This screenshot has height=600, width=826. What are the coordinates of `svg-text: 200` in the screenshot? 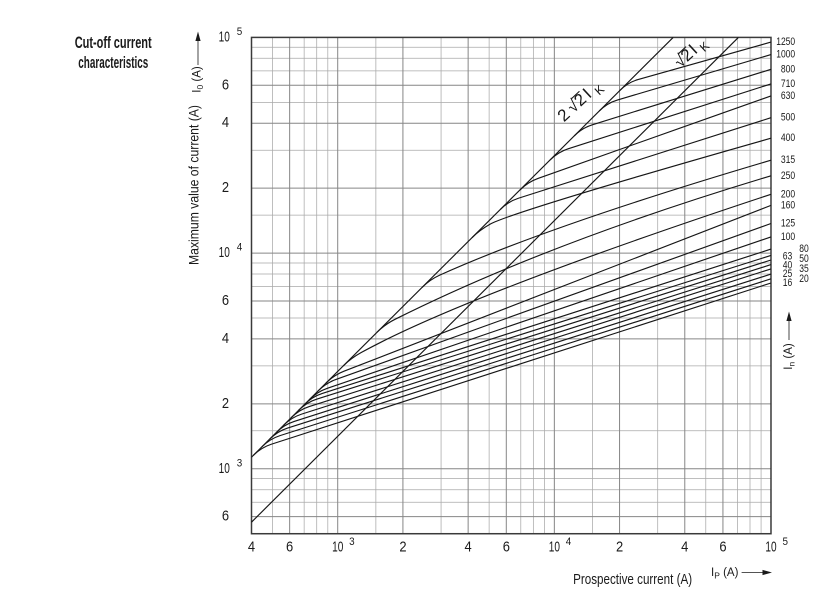 It's located at (788, 194).